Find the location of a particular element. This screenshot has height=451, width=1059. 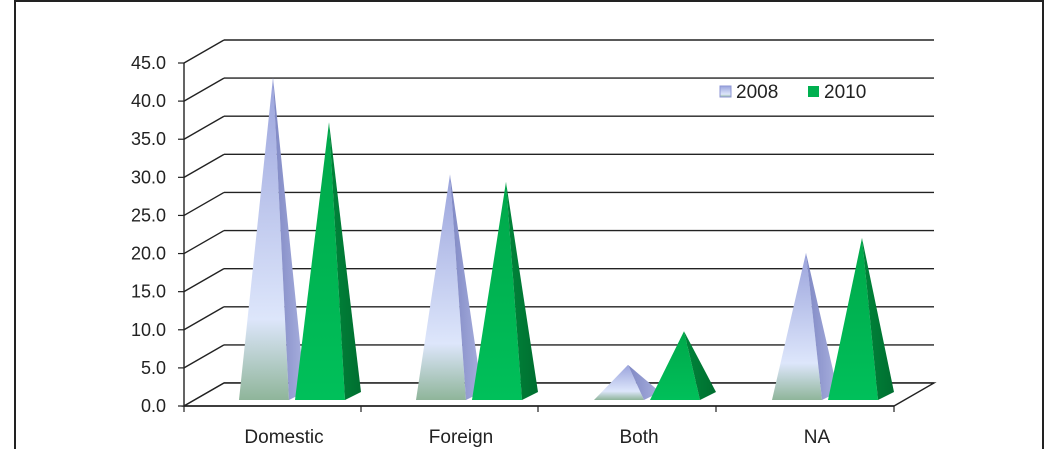

category-label: Both is located at coordinates (638, 437).